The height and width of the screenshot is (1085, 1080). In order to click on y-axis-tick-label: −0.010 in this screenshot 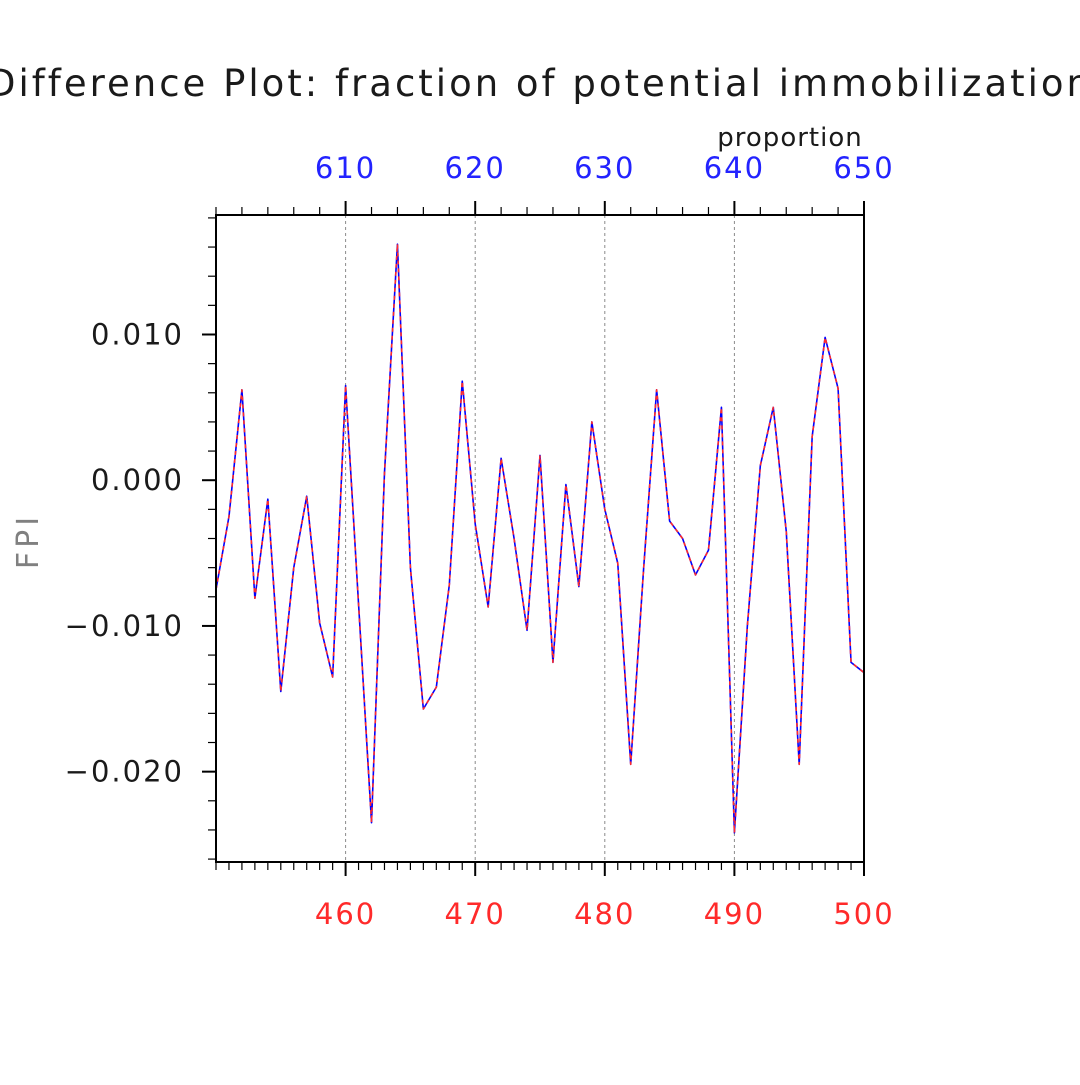, I will do `click(124, 626)`.